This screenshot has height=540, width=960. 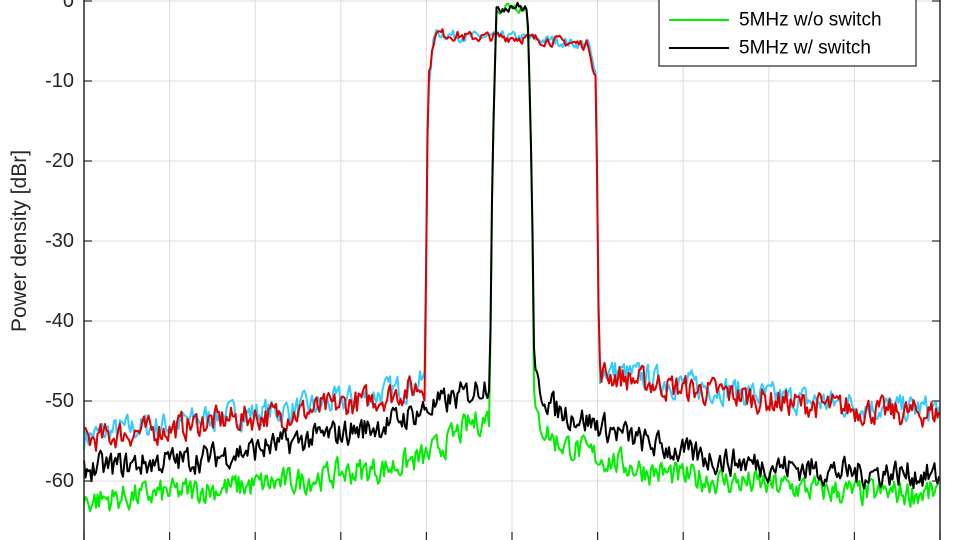 I want to click on legend-label: 5MHz w/ switch, so click(x=805, y=48).